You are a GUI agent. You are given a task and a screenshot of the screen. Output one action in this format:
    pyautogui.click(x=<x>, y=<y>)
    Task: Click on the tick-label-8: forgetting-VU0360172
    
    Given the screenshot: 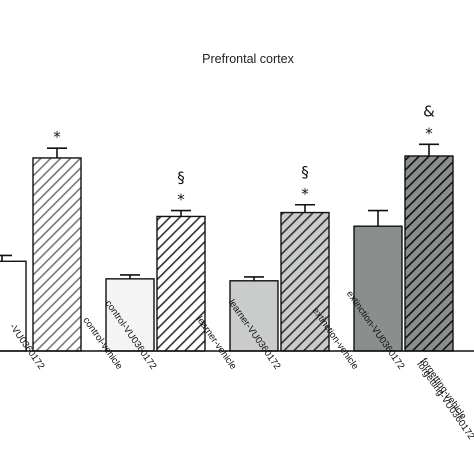 What is the action you would take?
    pyautogui.click(x=444, y=400)
    